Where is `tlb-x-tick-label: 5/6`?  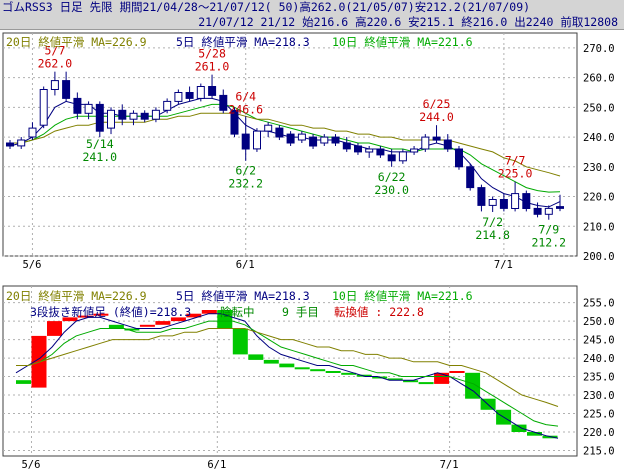 tlb-x-tick-label: 5/6 is located at coordinates (30, 465).